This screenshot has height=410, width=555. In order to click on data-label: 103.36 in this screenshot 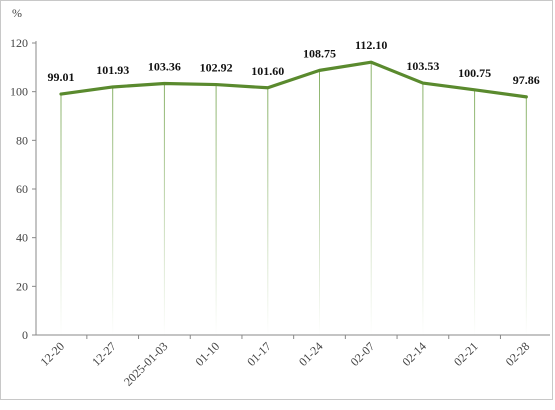, I will do `click(164, 66)`.